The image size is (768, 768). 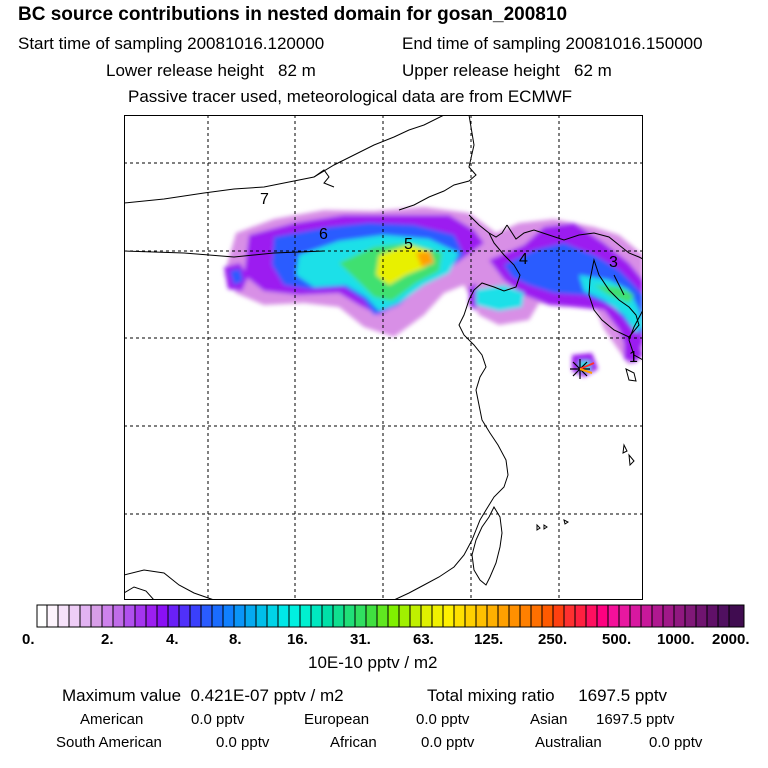 What do you see at coordinates (491, 695) in the screenshot?
I see `total-mixing-label: Total mixing ratio` at bounding box center [491, 695].